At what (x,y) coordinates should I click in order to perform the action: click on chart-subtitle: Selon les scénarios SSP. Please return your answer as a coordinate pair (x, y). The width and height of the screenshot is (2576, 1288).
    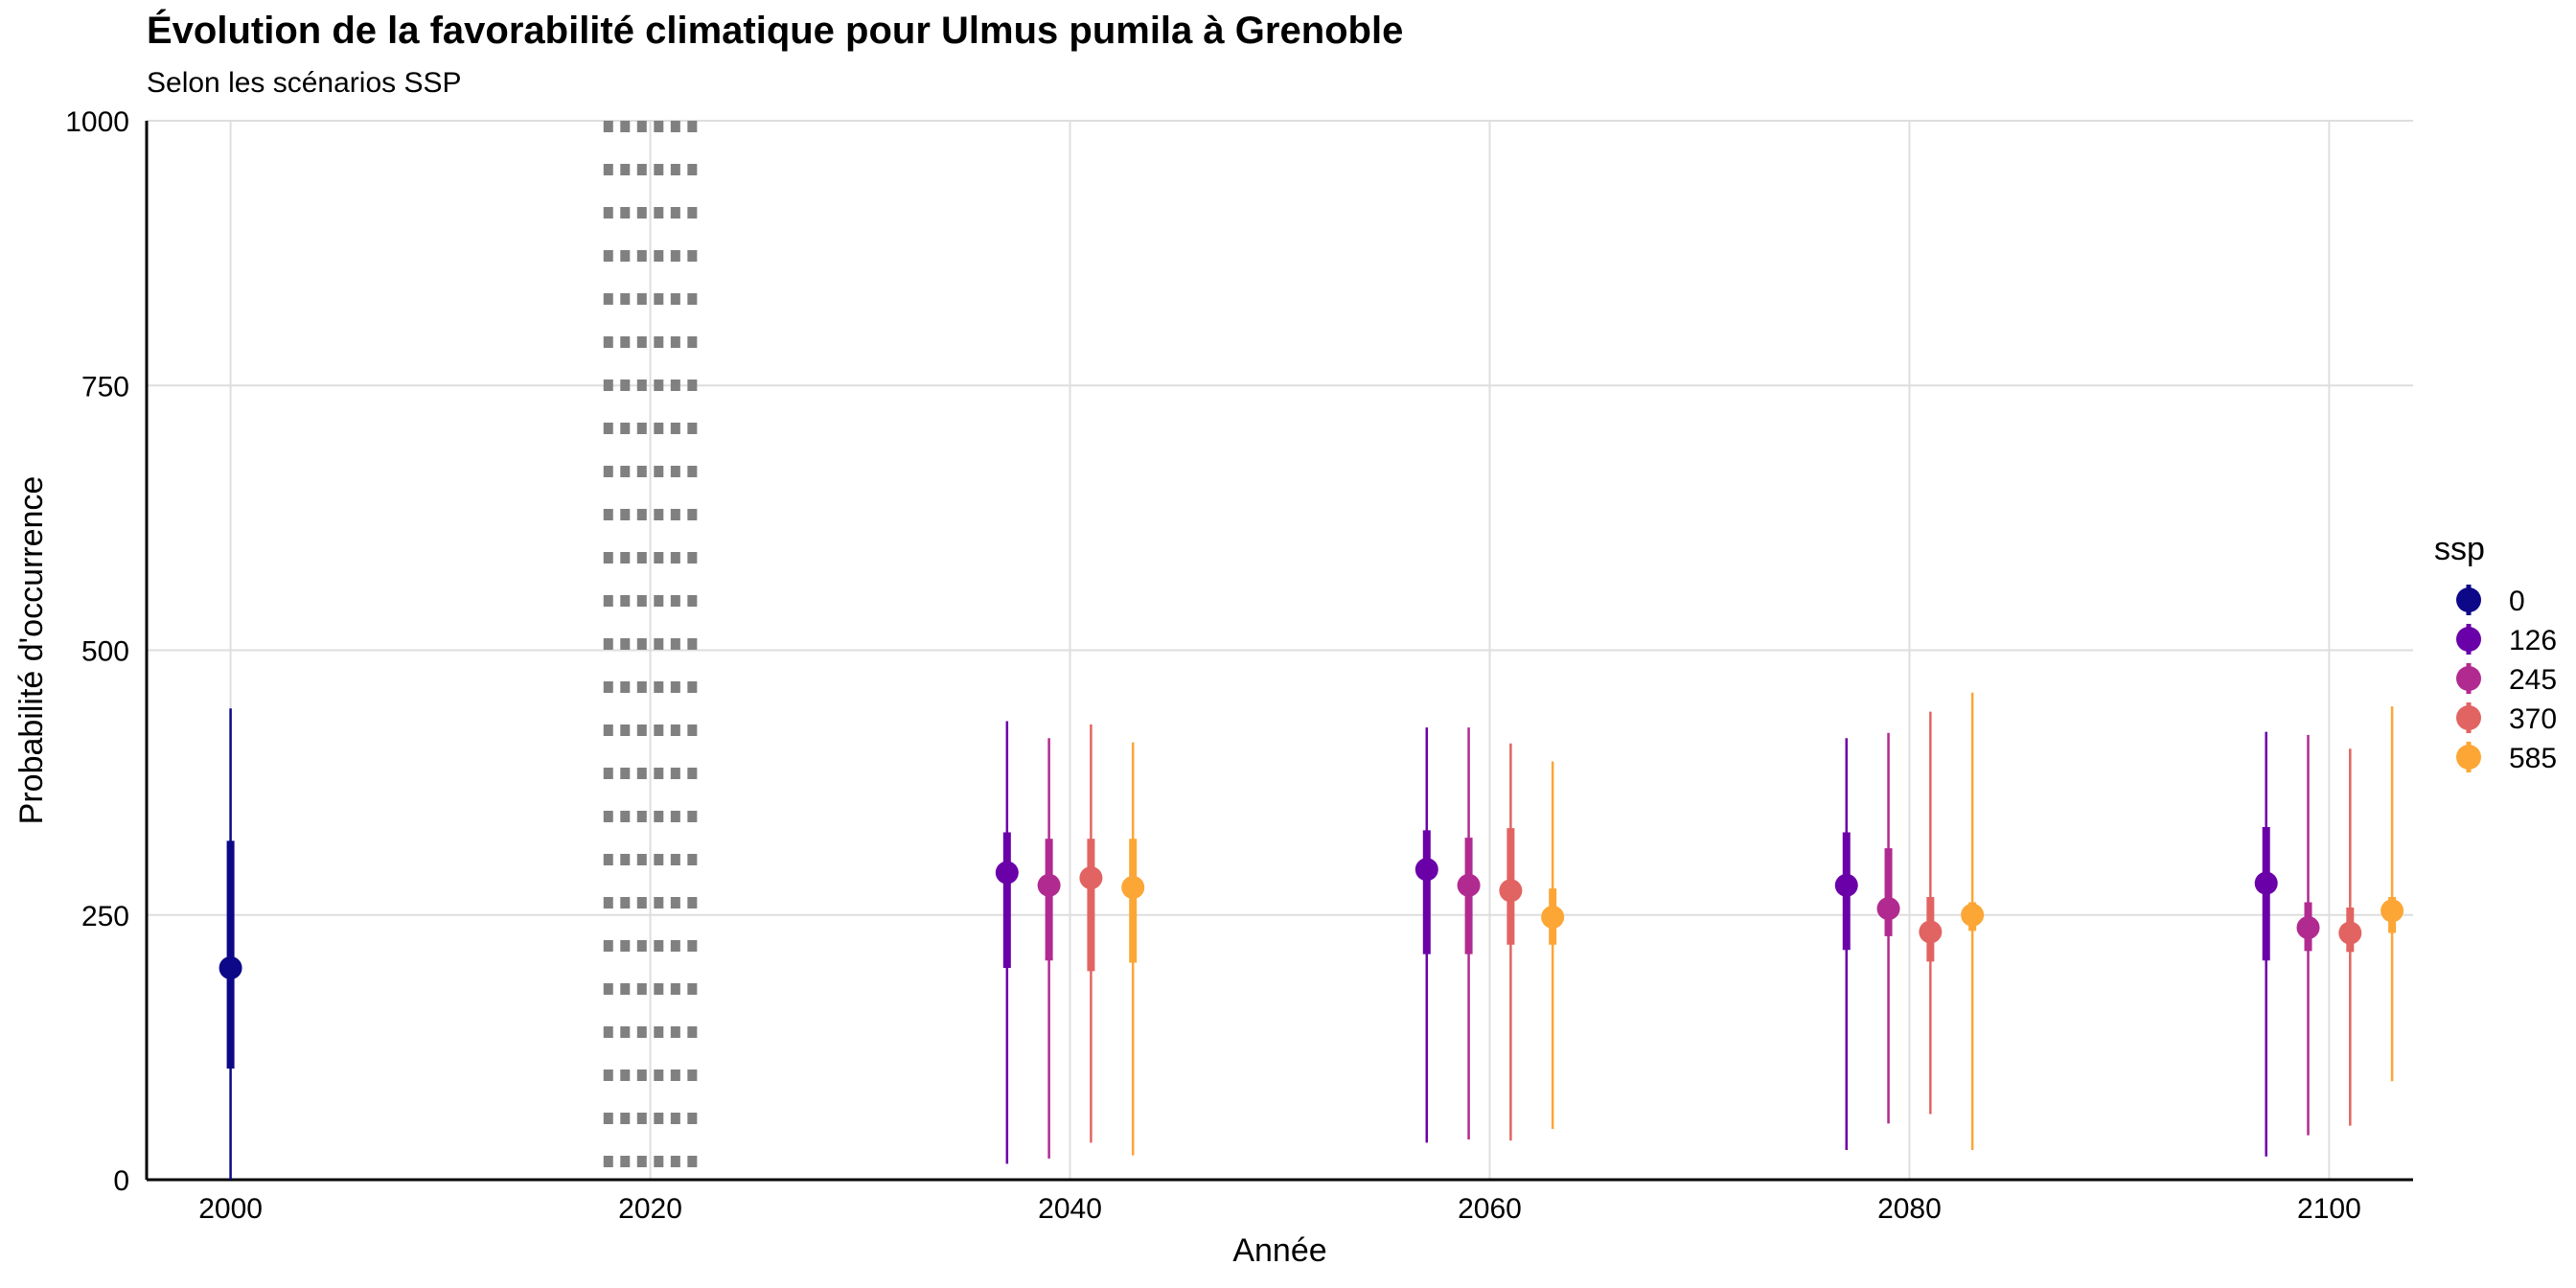
    Looking at the image, I should click on (304, 83).